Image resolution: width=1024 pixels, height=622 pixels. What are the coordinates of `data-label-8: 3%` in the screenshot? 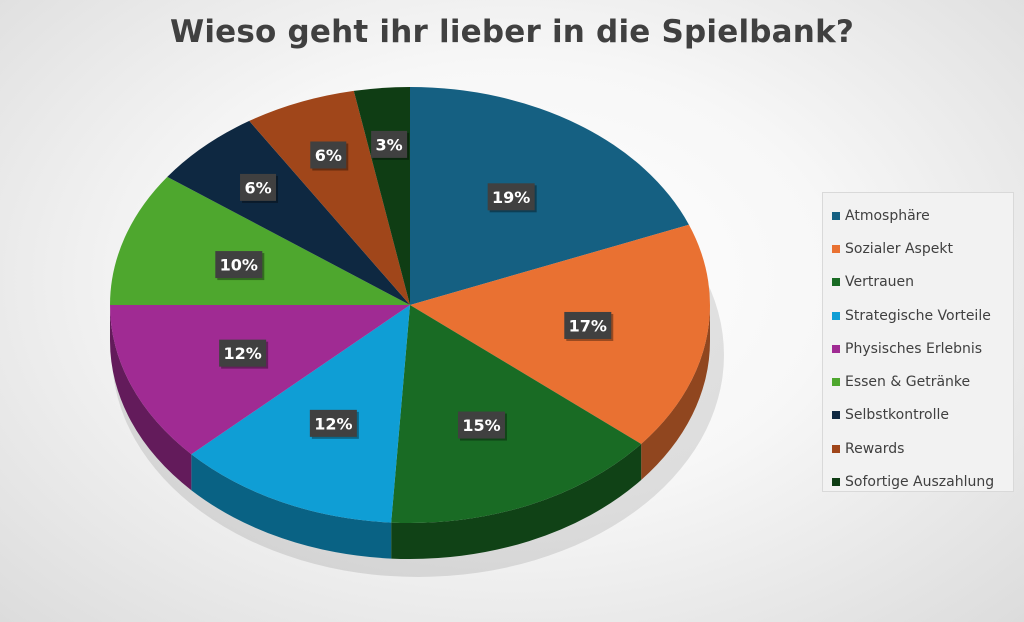 It's located at (390, 145).